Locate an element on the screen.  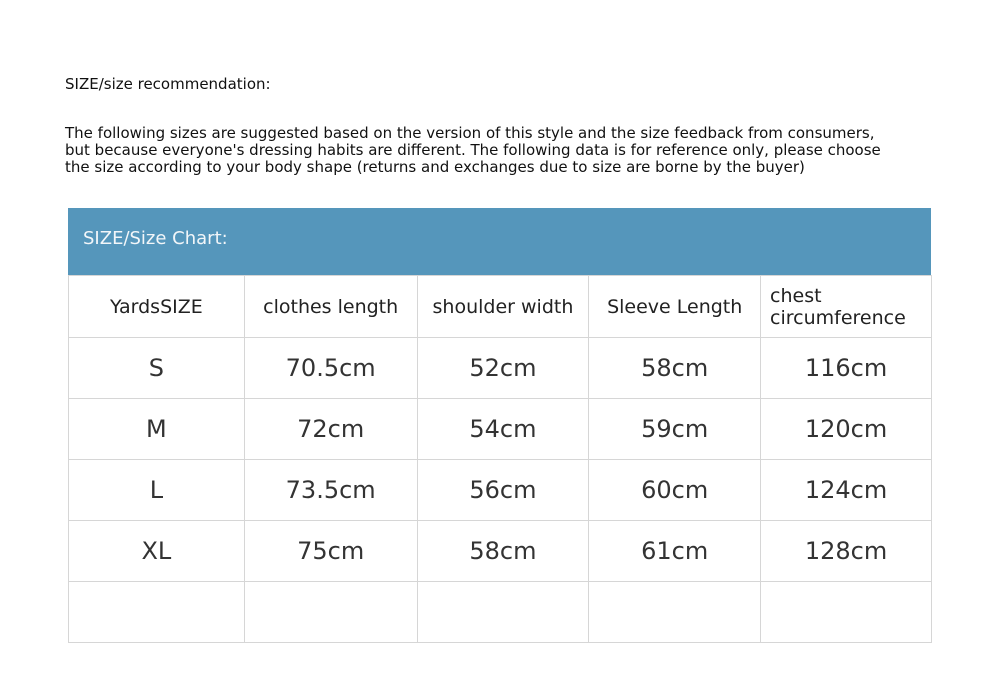
column-header: Sleeve Length is located at coordinates (675, 306).